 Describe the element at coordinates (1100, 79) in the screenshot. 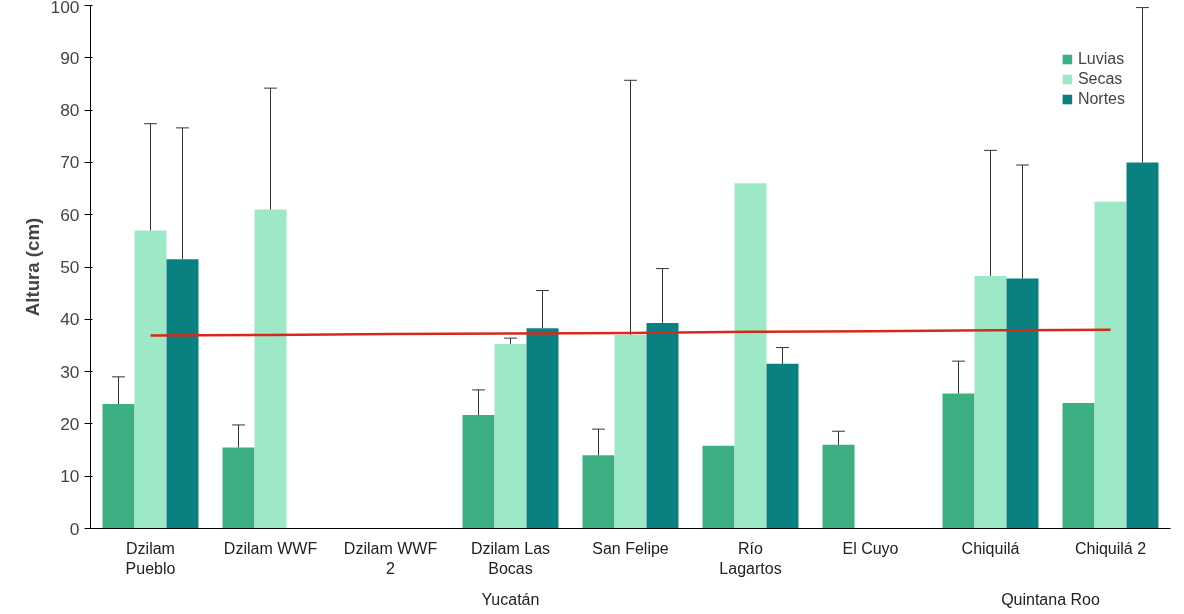

I see `legend-label: Secas` at that location.